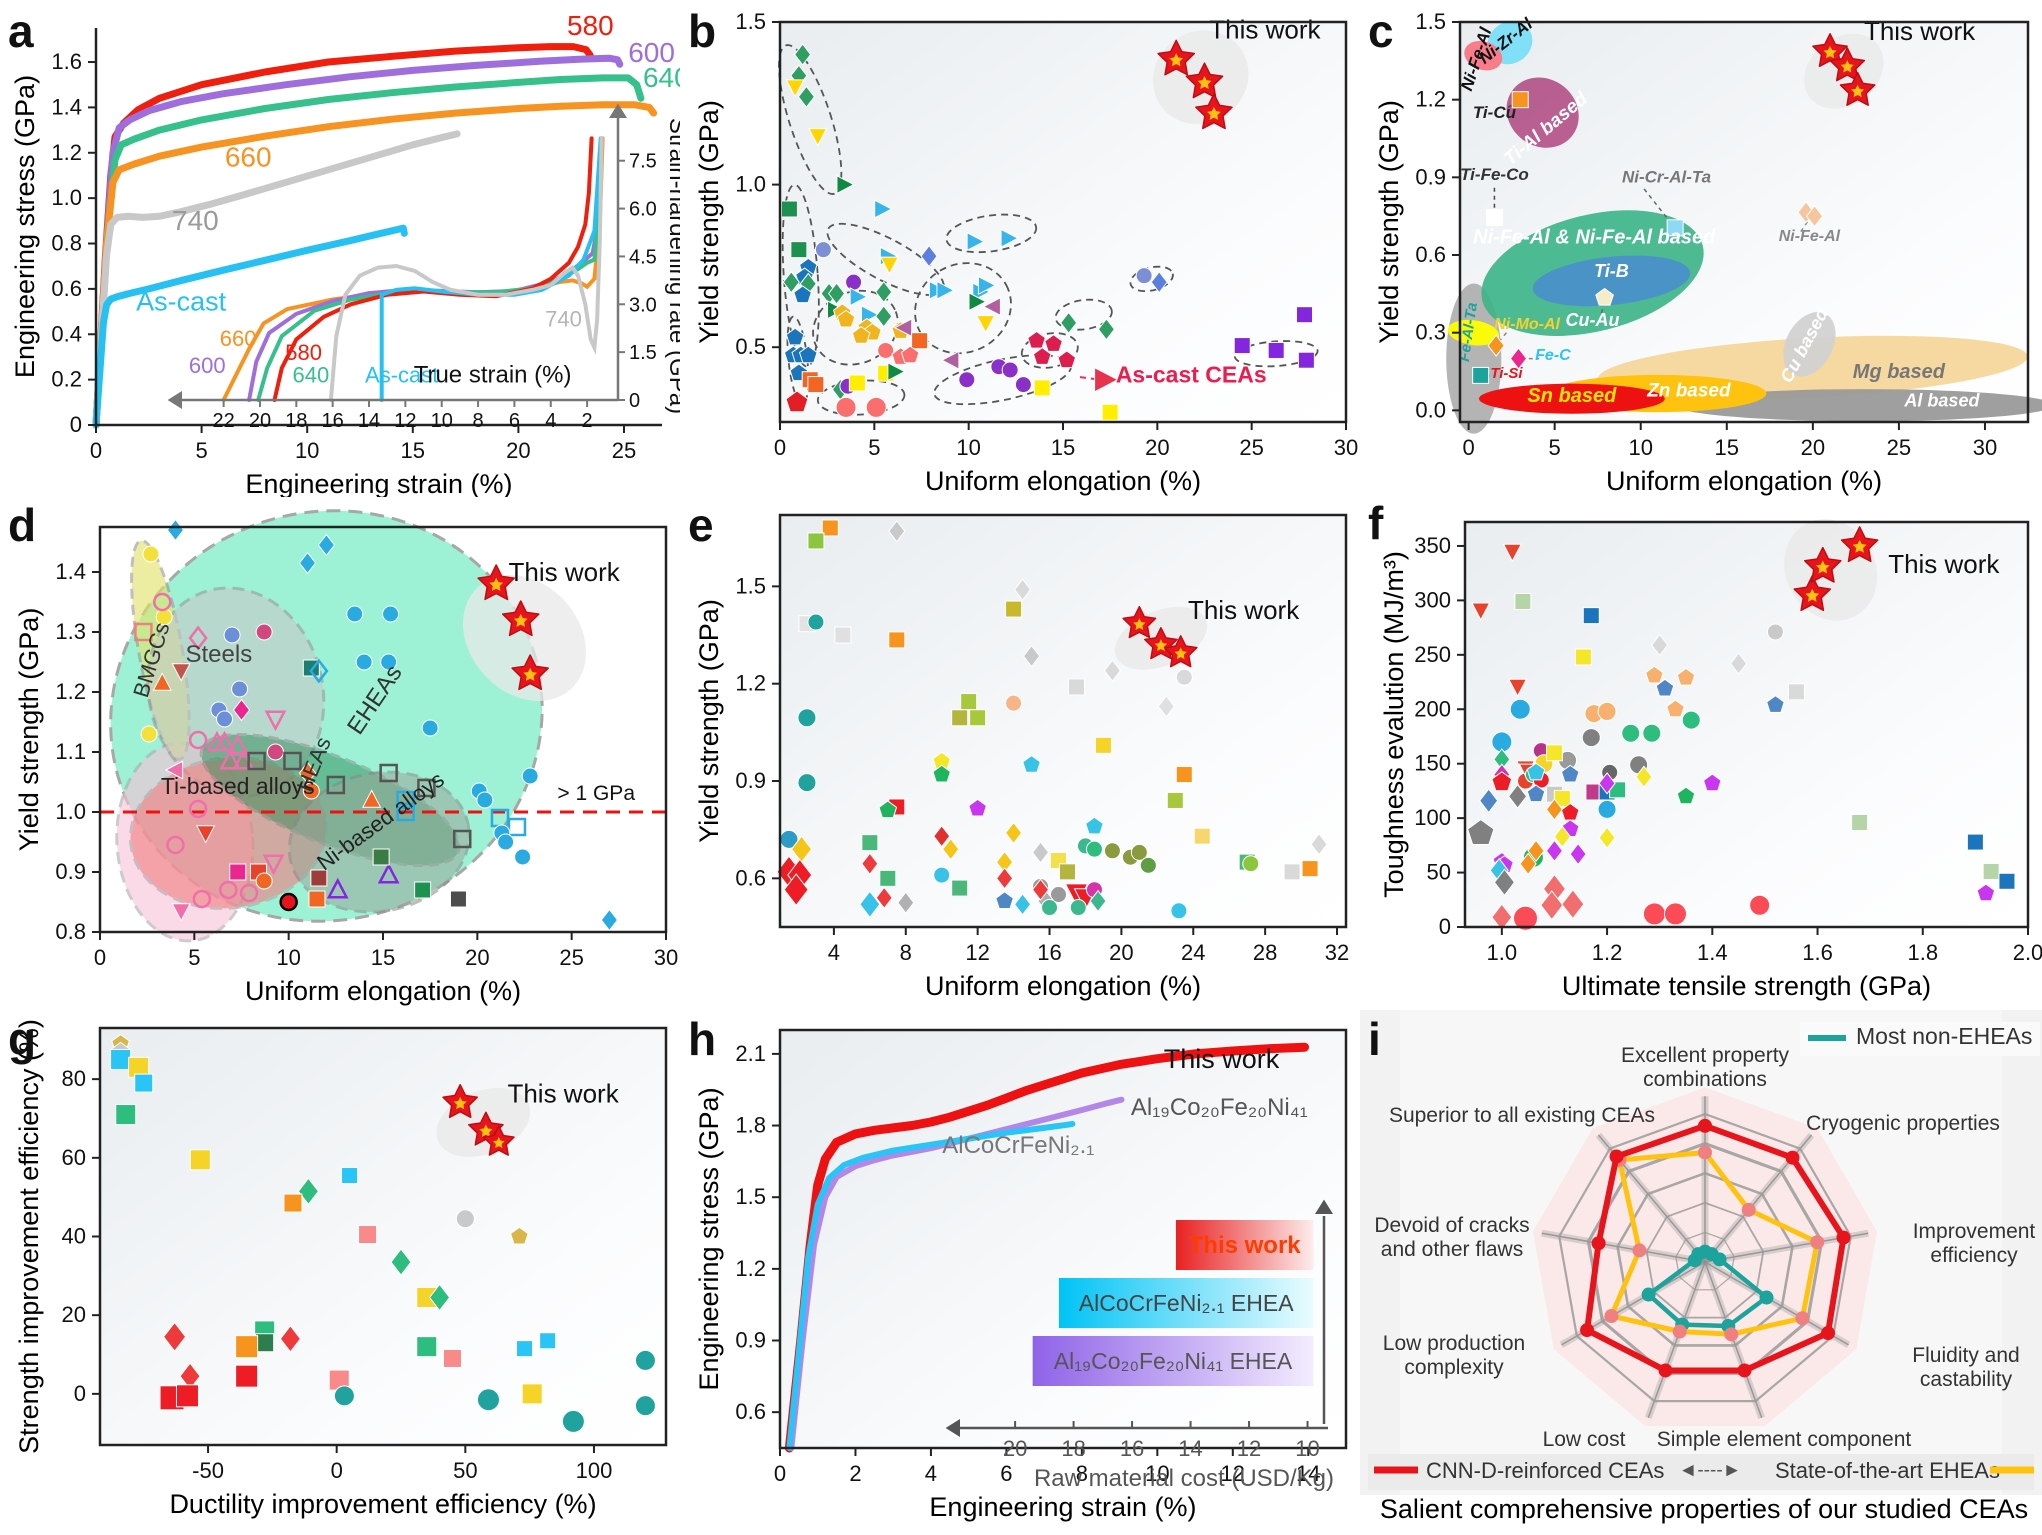 The image size is (2042, 1535). What do you see at coordinates (21, 31) in the screenshot?
I see `panel-letter-a: a` at bounding box center [21, 31].